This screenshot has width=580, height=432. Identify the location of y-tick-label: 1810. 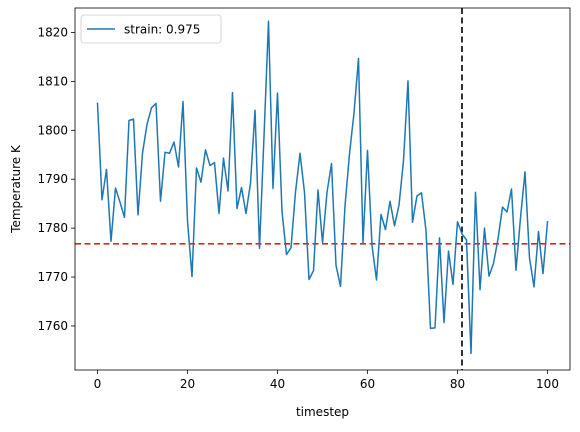
(52, 81).